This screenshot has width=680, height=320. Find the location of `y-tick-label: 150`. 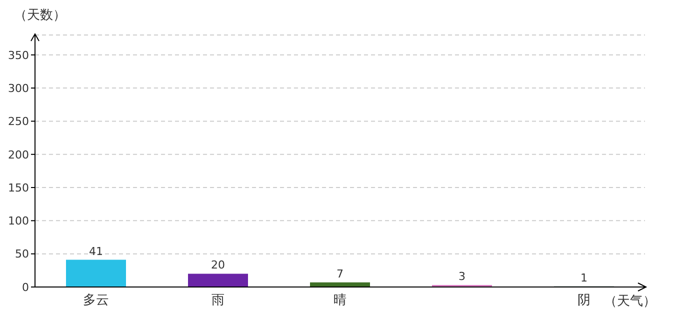

y-tick-label: 150 is located at coordinates (18, 187).